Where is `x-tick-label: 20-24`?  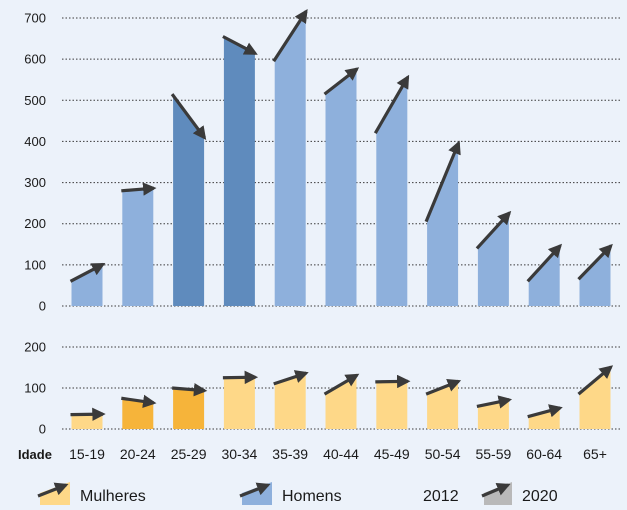 x-tick-label: 20-24 is located at coordinates (138, 454).